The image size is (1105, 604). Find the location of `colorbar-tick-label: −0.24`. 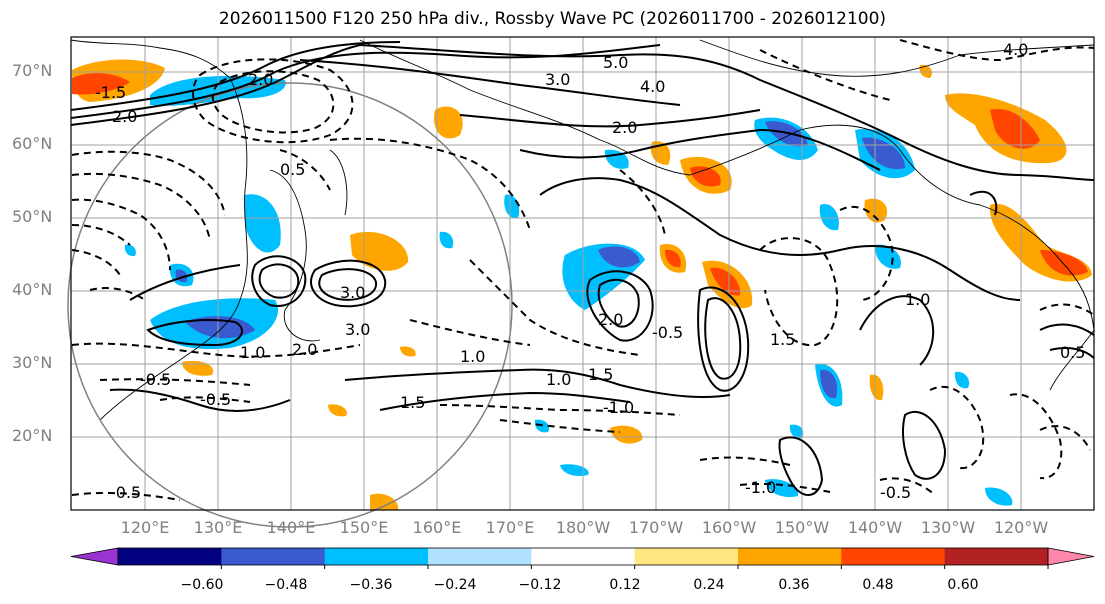

colorbar-tick-label: −0.24 is located at coordinates (455, 585).